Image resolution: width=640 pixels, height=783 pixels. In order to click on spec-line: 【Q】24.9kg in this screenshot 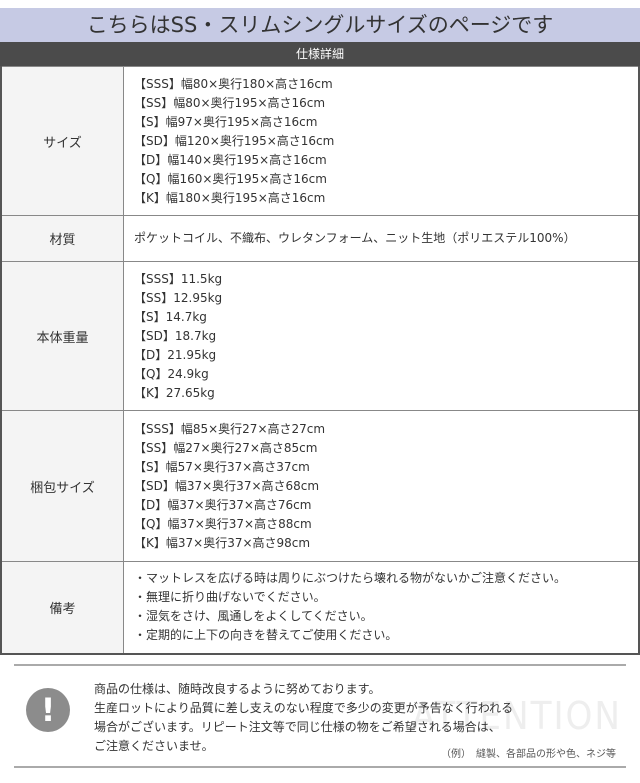, I will do `click(171, 373)`.